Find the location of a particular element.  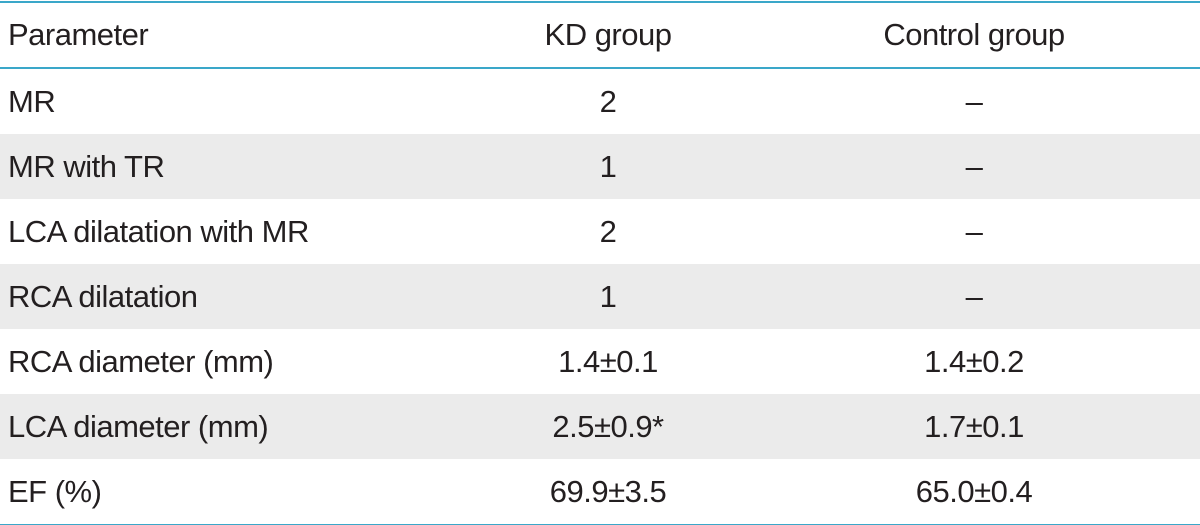

parameter-cell: RCA dilatation is located at coordinates (103, 296).